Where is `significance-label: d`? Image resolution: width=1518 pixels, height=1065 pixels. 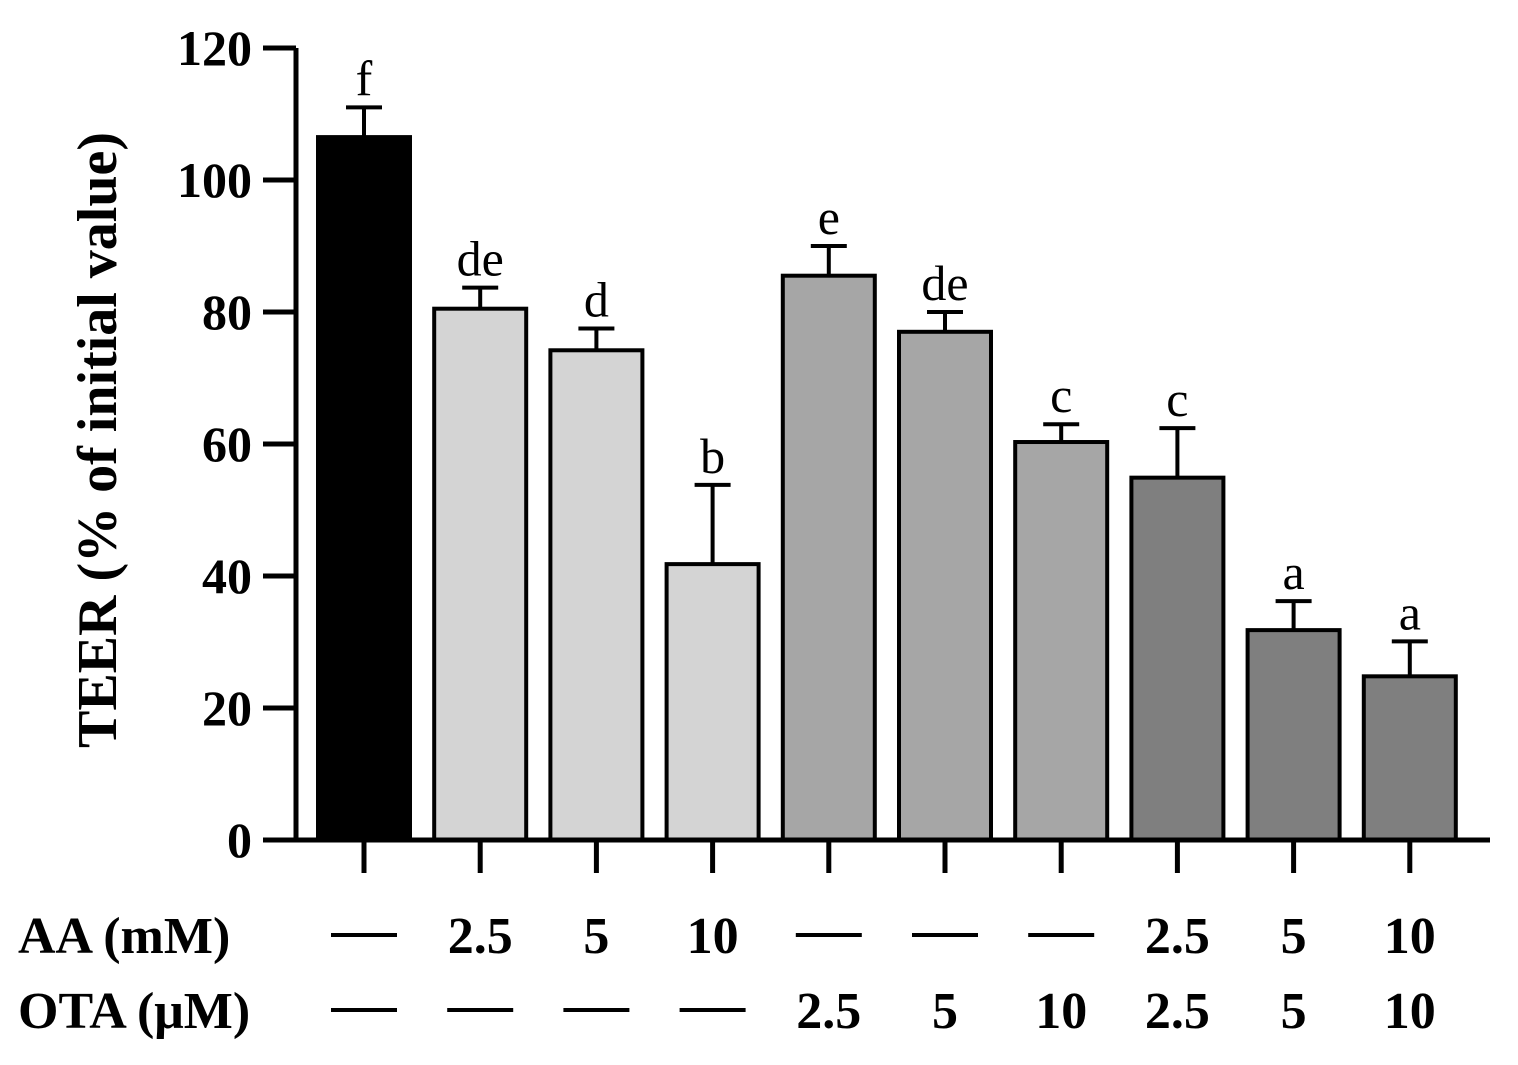
significance-label: d is located at coordinates (596, 300).